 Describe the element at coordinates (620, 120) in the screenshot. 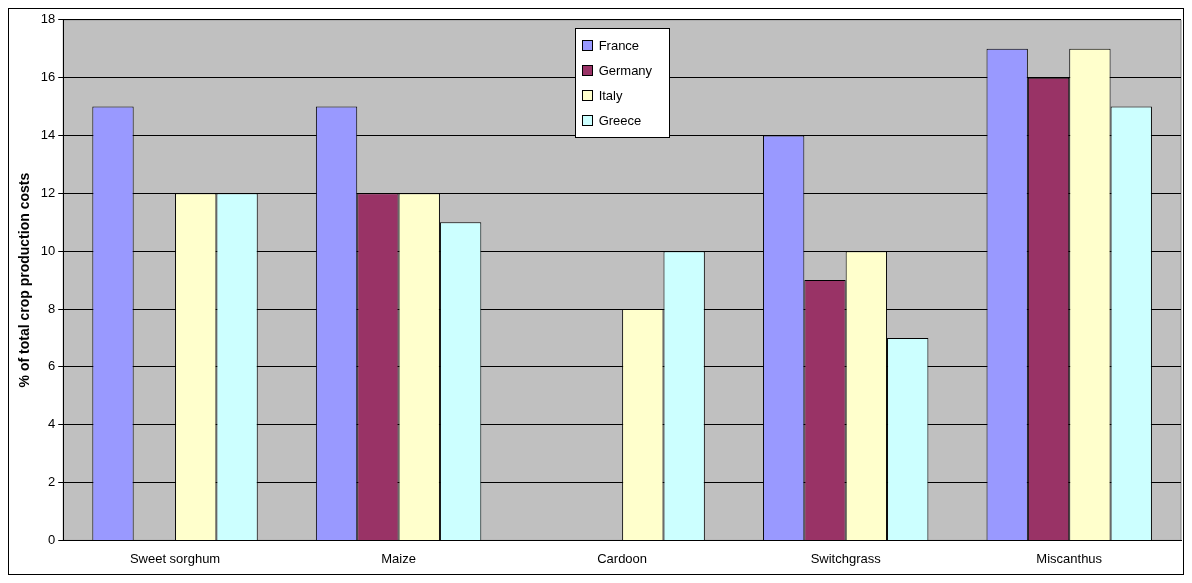

I see `legend-label: Greece` at that location.